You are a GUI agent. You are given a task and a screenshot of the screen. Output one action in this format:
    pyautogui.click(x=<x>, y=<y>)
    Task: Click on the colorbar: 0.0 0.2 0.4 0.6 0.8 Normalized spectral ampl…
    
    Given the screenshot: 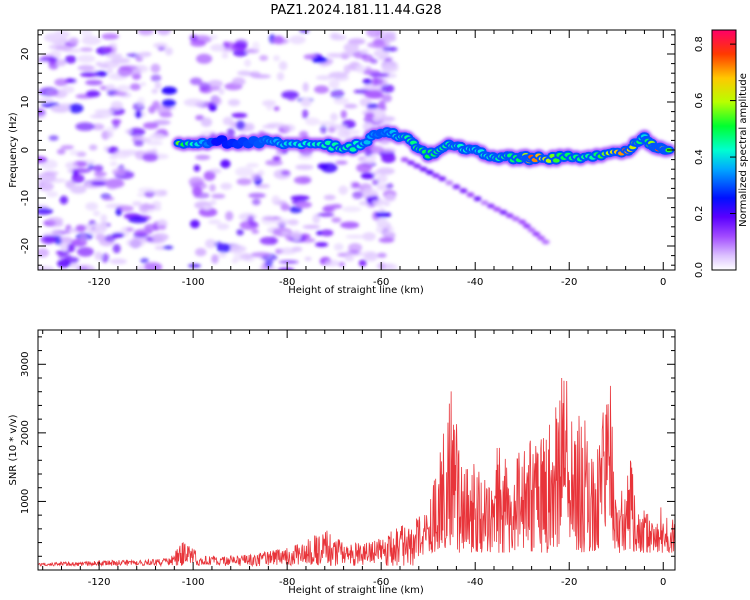 What is the action you would take?
    pyautogui.click(x=721, y=153)
    